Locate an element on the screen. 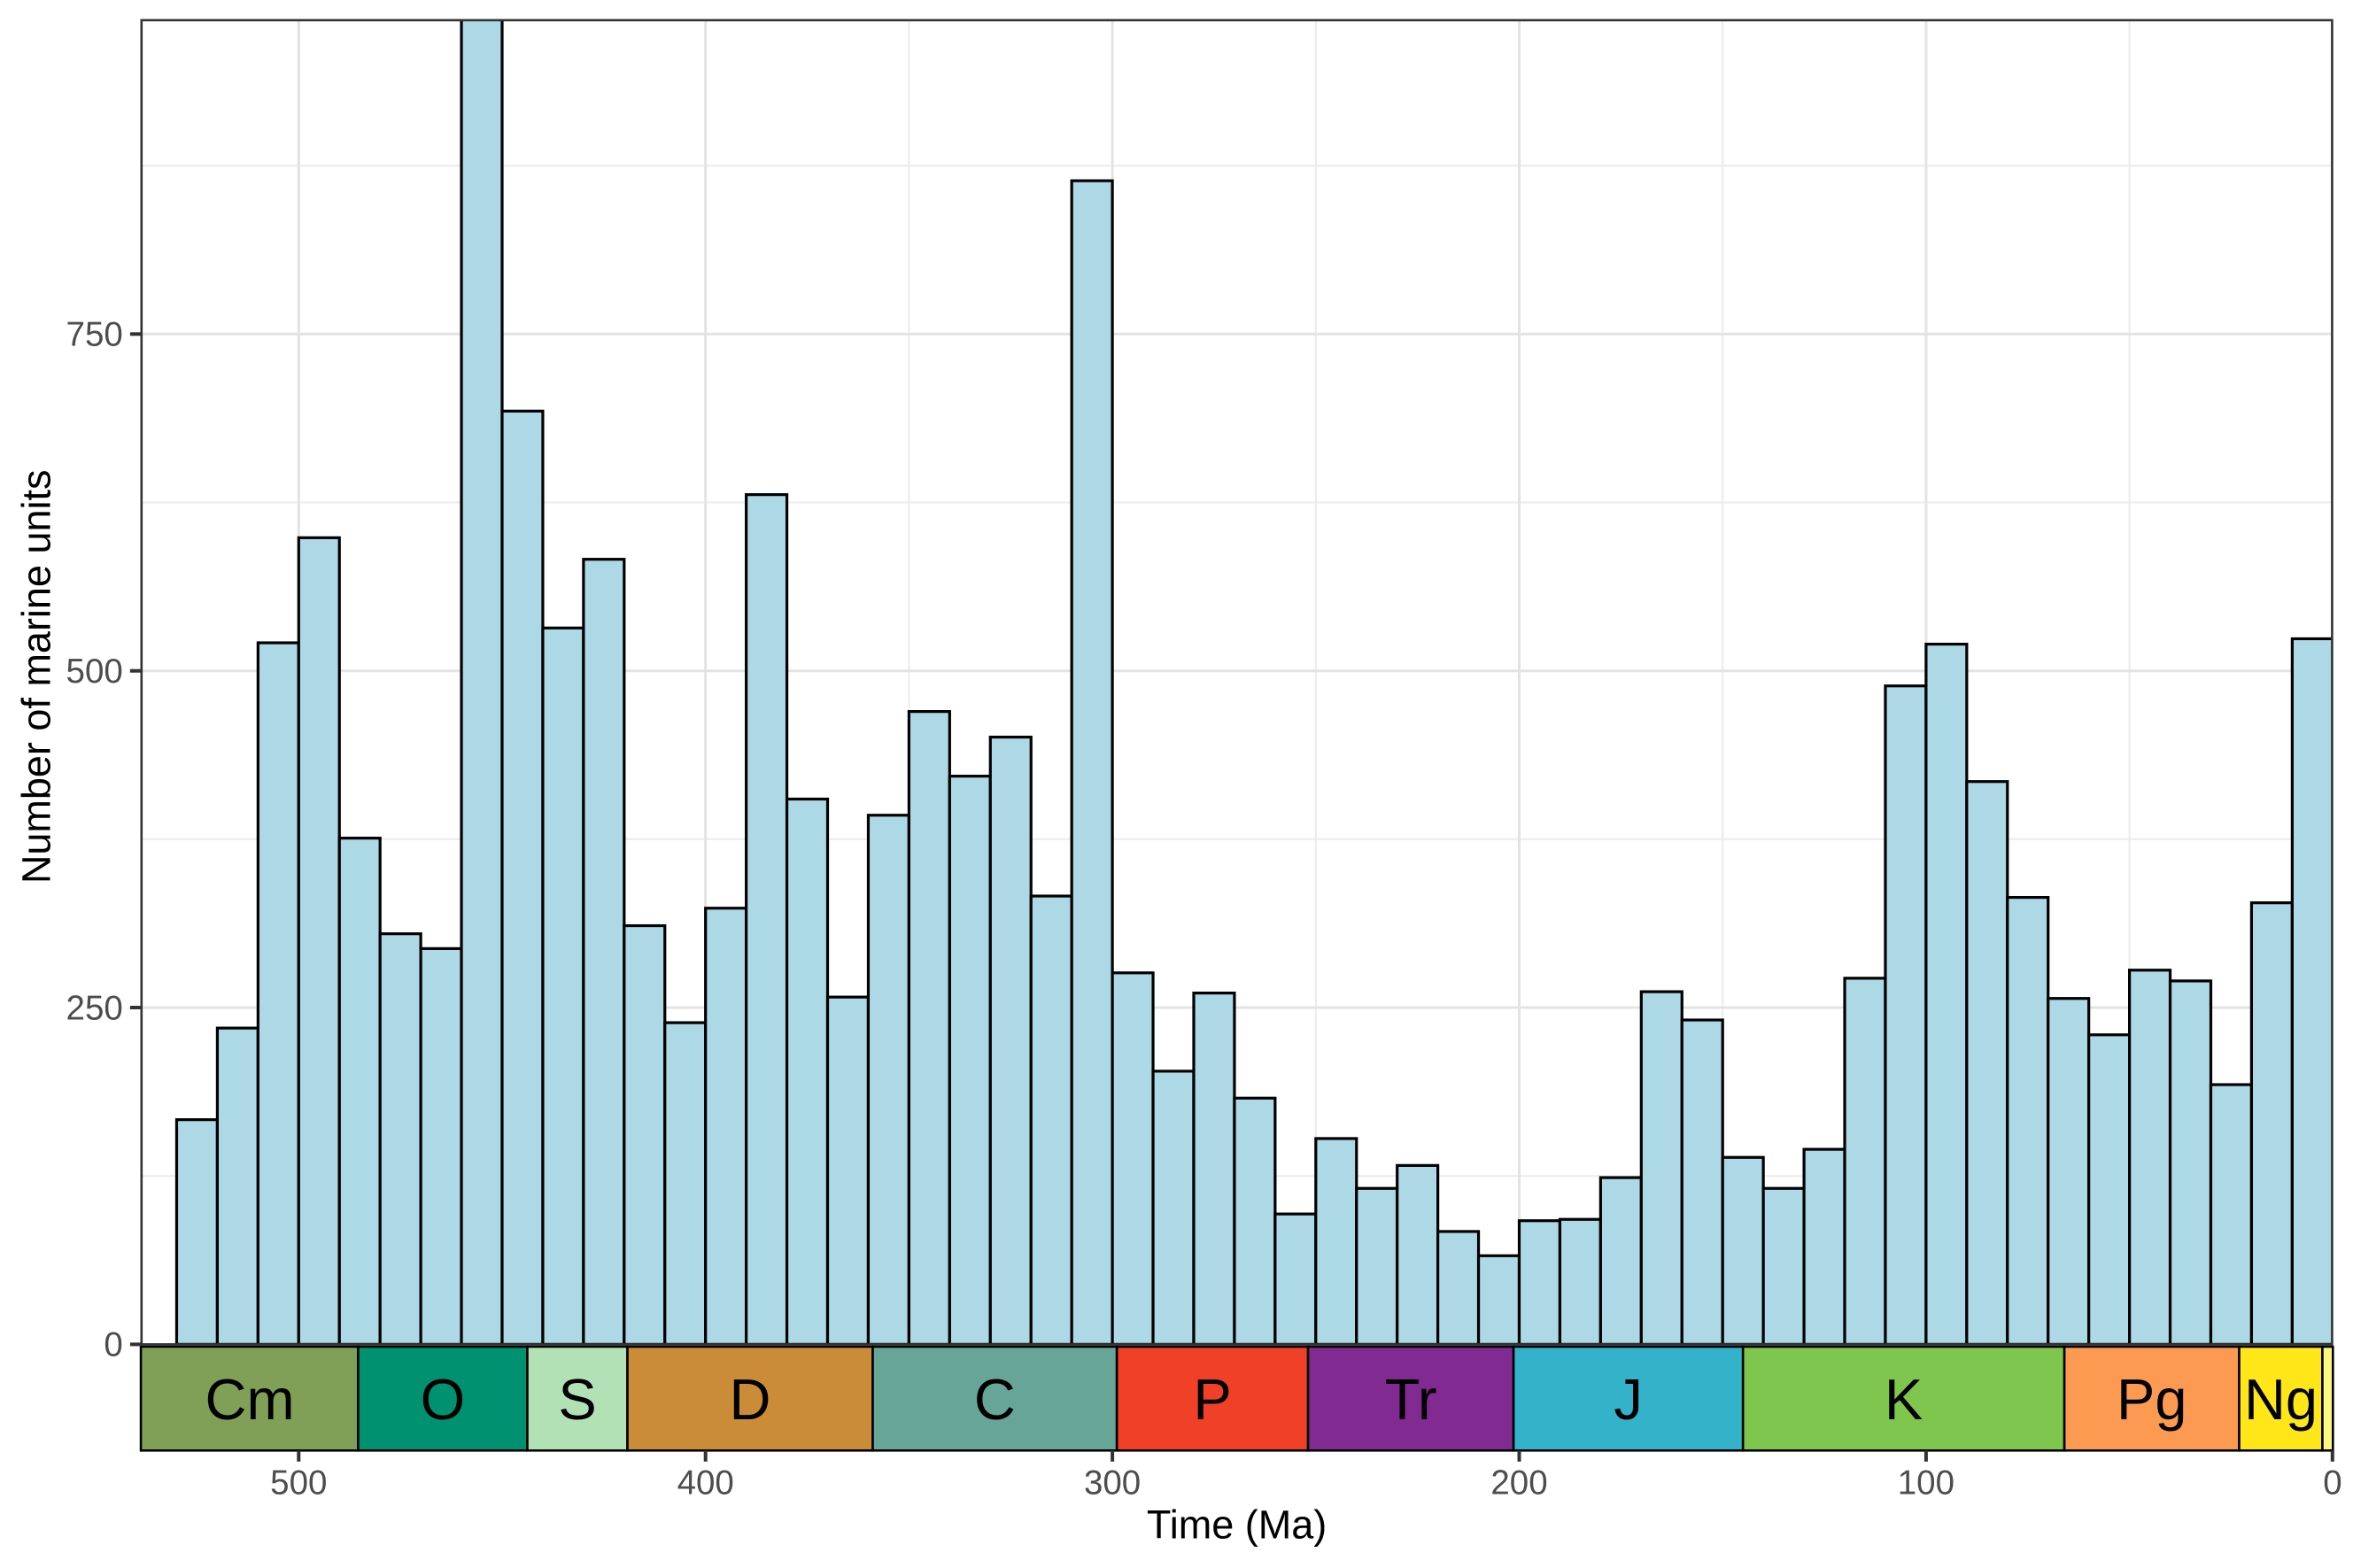 The width and height of the screenshot is (2353, 1568). svg-text: O is located at coordinates (443, 1399).